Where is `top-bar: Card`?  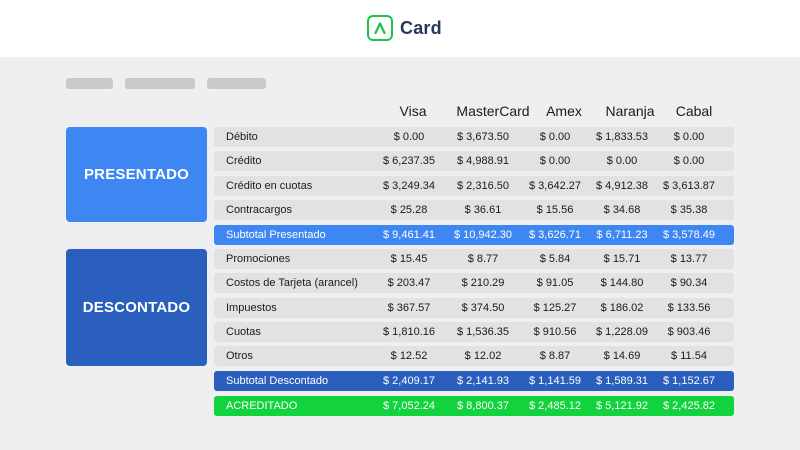 top-bar: Card is located at coordinates (400, 28).